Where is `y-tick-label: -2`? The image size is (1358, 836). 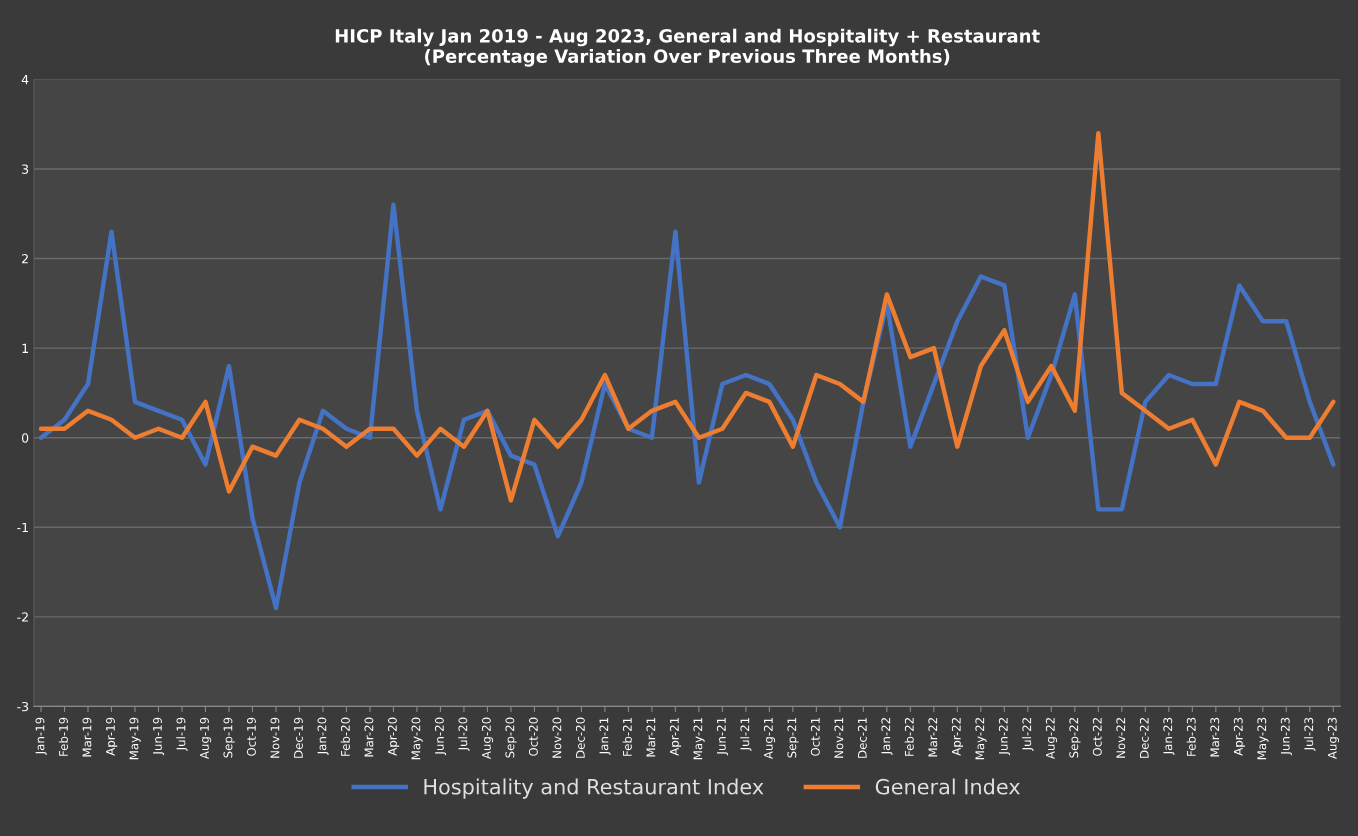 y-tick-label: -2 is located at coordinates (22, 617).